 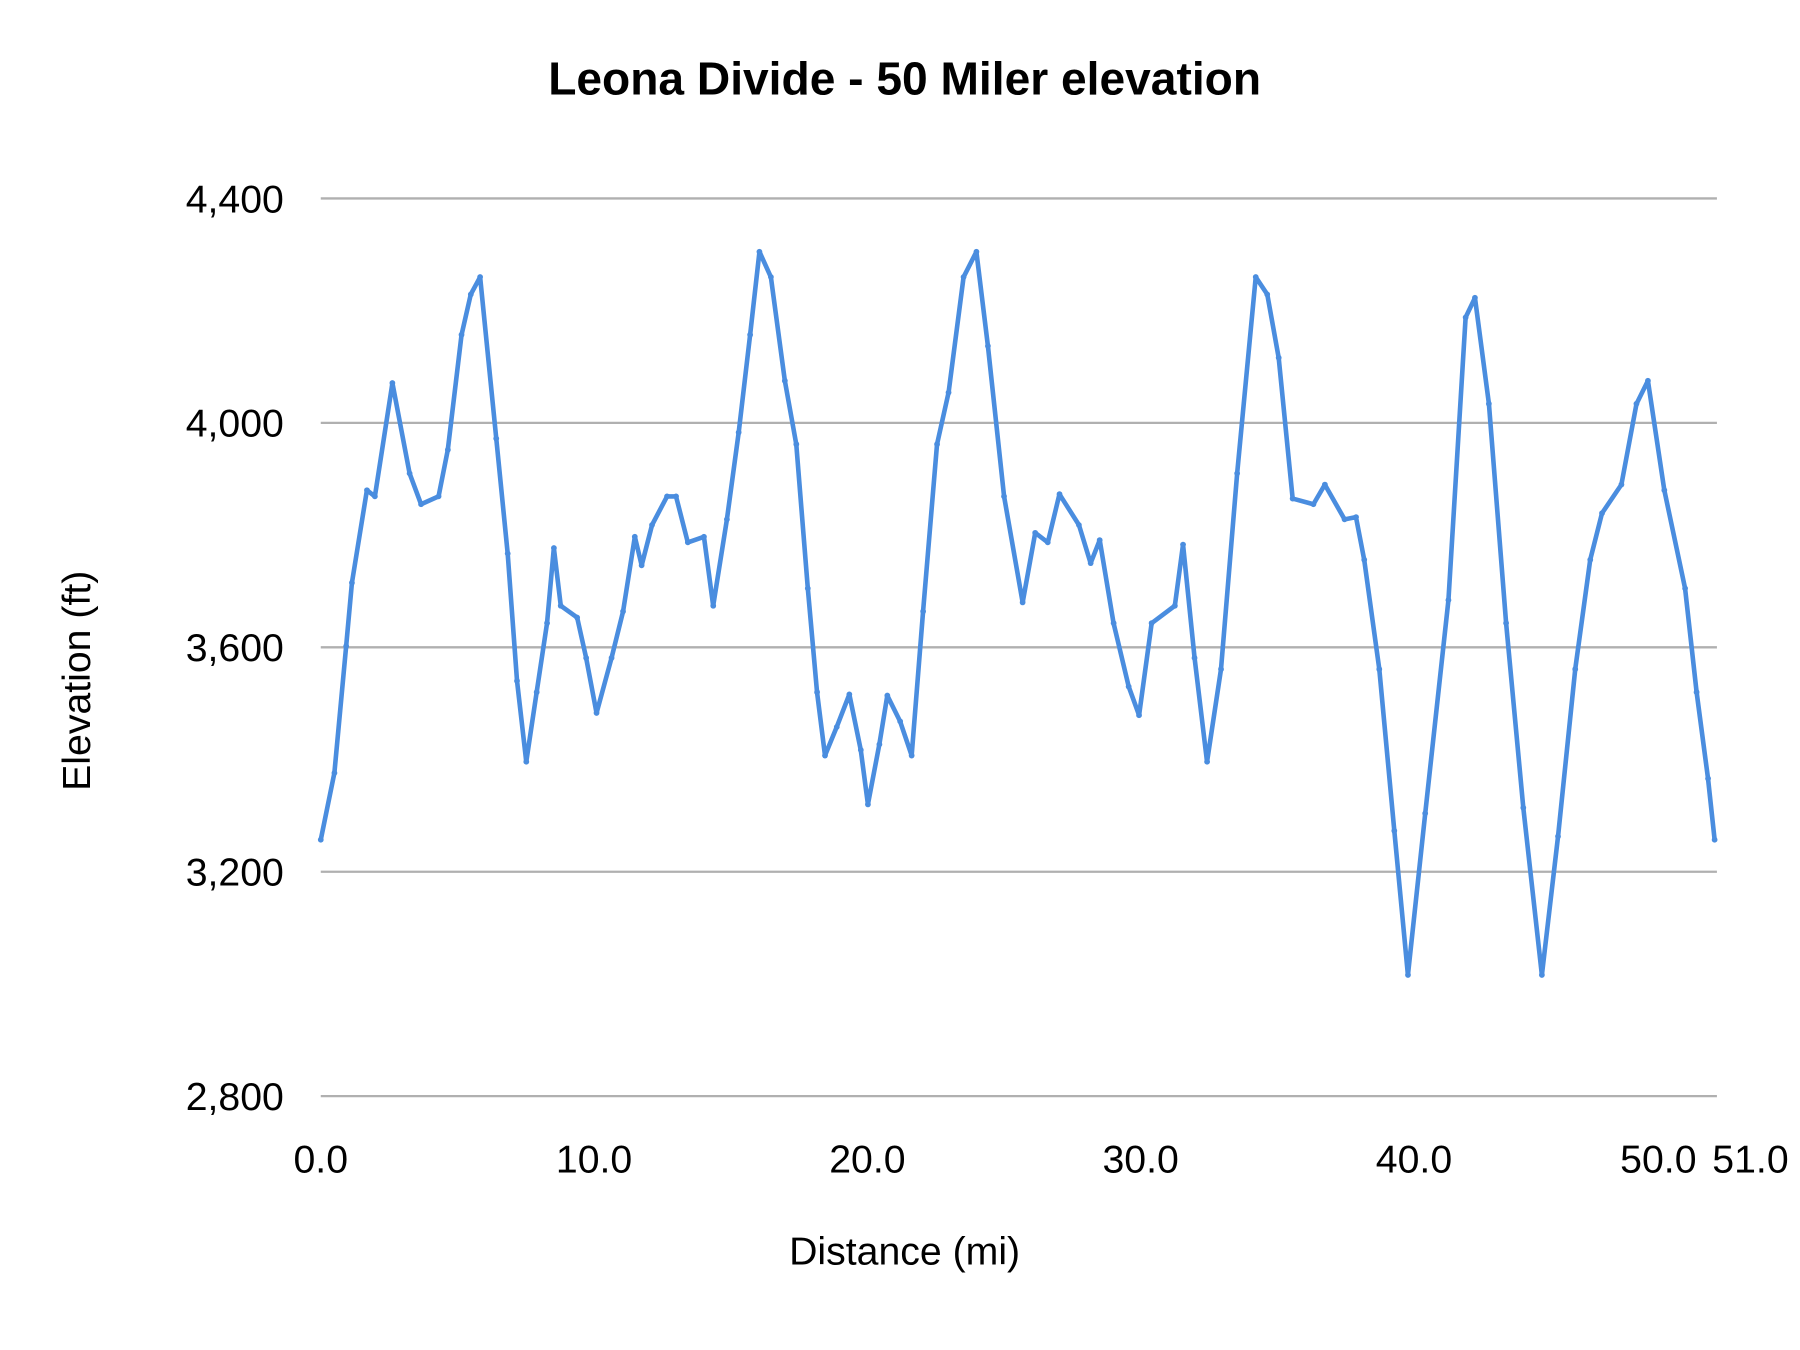 I want to click on x-tick-label: 50.0, so click(x=1658, y=1159).